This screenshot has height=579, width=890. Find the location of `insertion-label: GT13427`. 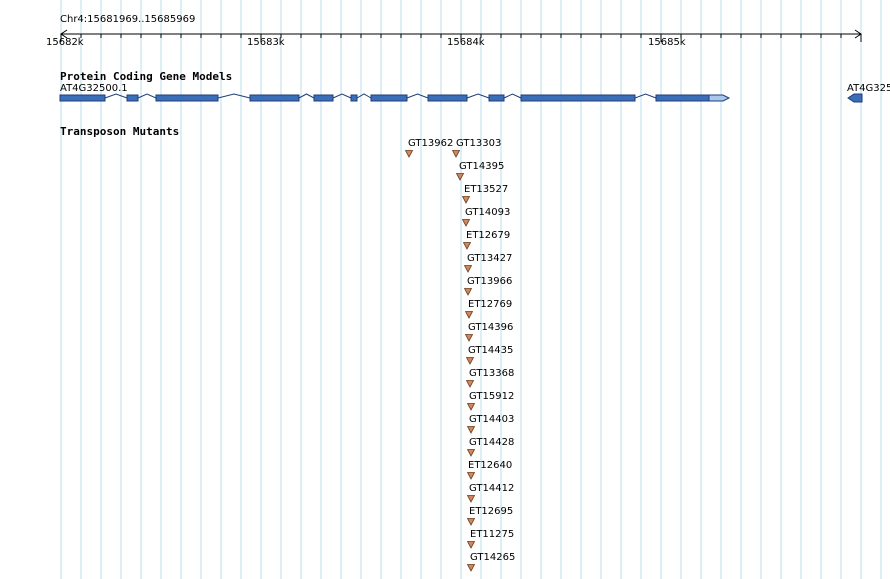

insertion-label: GT13427 is located at coordinates (490, 258).